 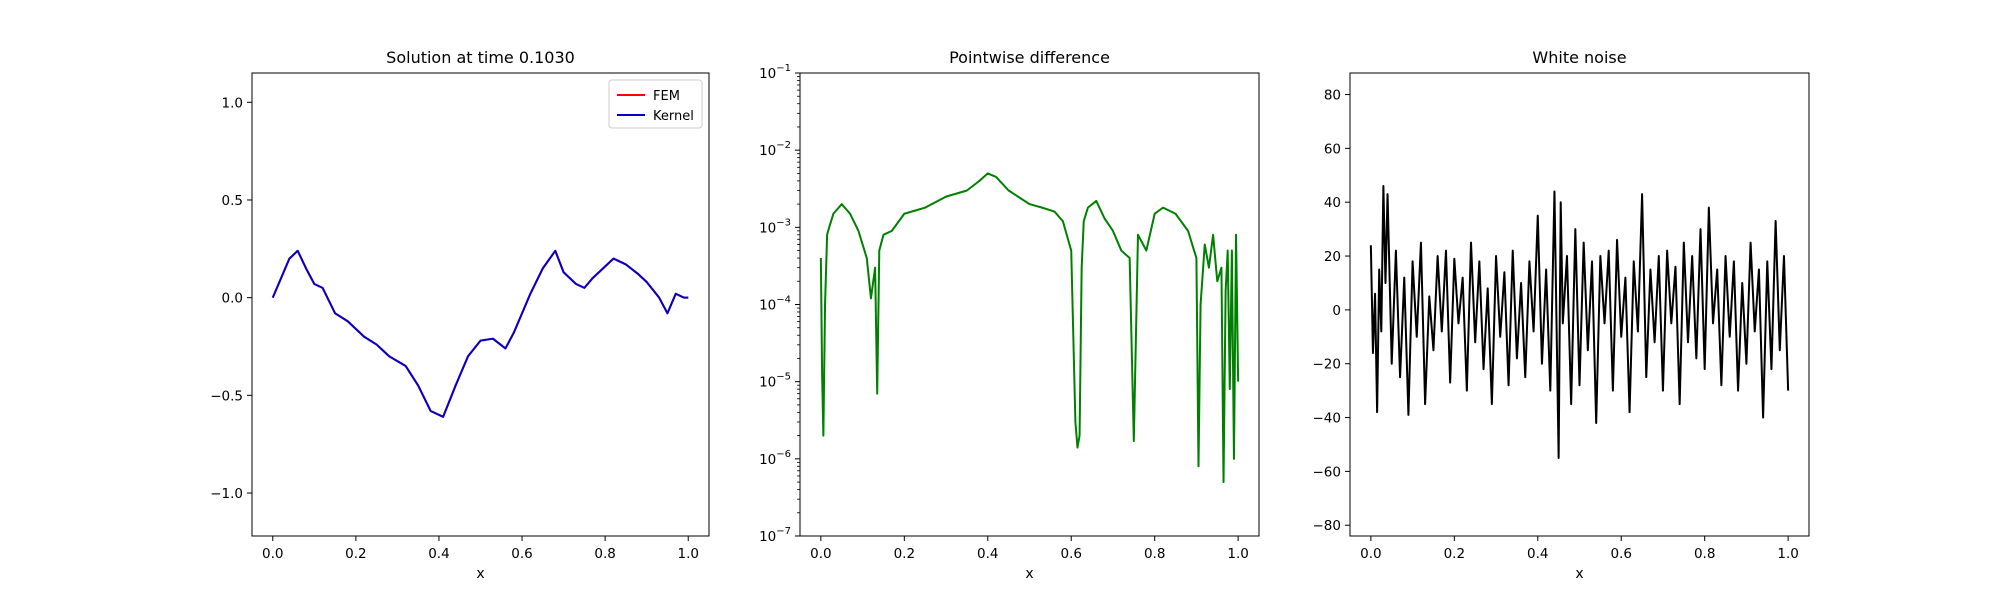 I want to click on y-tick-label: 0, so click(x=1336, y=311).